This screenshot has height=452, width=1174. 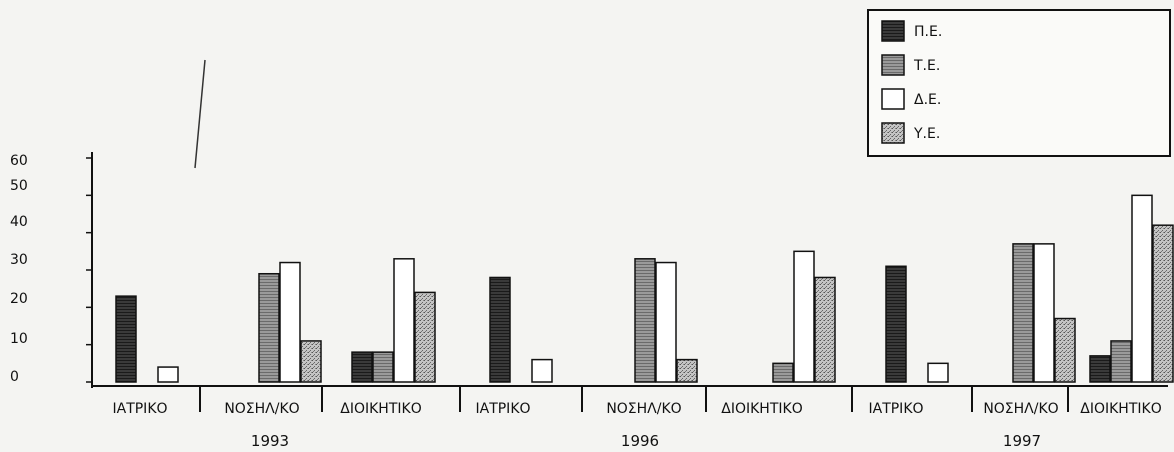 What do you see at coordinates (19, 222) in the screenshot?
I see `y-tick-label: 40` at bounding box center [19, 222].